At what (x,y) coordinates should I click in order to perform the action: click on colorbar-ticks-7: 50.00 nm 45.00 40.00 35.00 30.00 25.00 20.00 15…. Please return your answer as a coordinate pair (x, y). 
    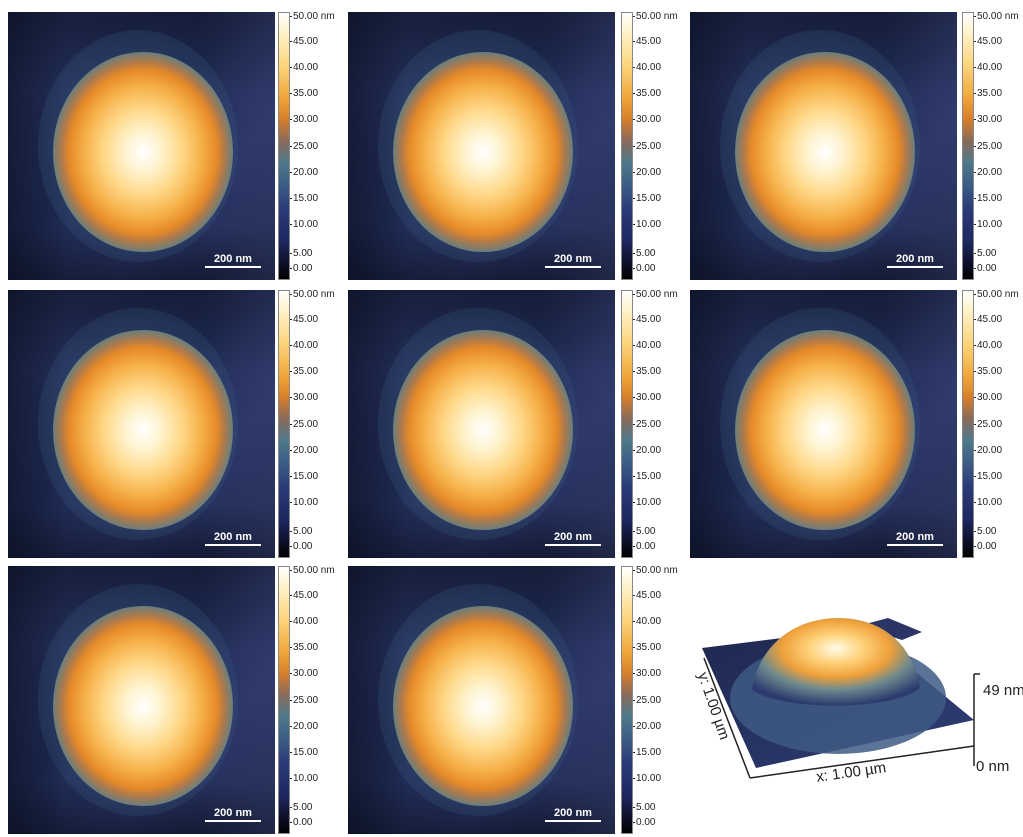
    Looking at the image, I should click on (318, 699).